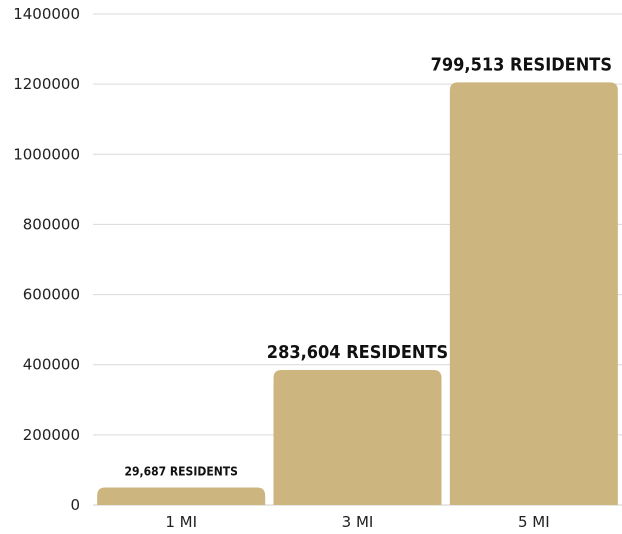  Describe the element at coordinates (51, 295) in the screenshot. I see `y-tick-label: 600000` at that location.